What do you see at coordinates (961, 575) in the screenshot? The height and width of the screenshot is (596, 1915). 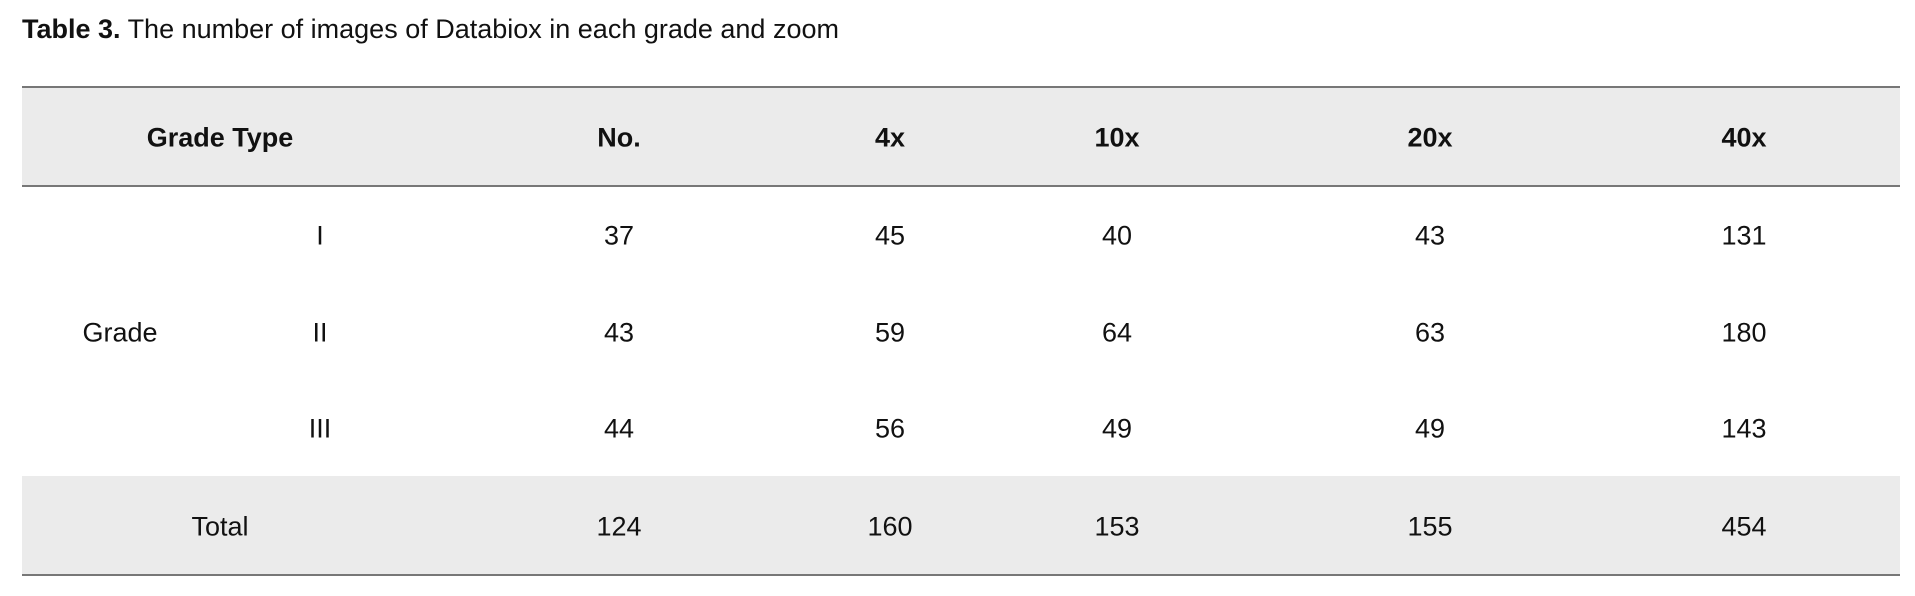 I see `bottom-rule` at bounding box center [961, 575].